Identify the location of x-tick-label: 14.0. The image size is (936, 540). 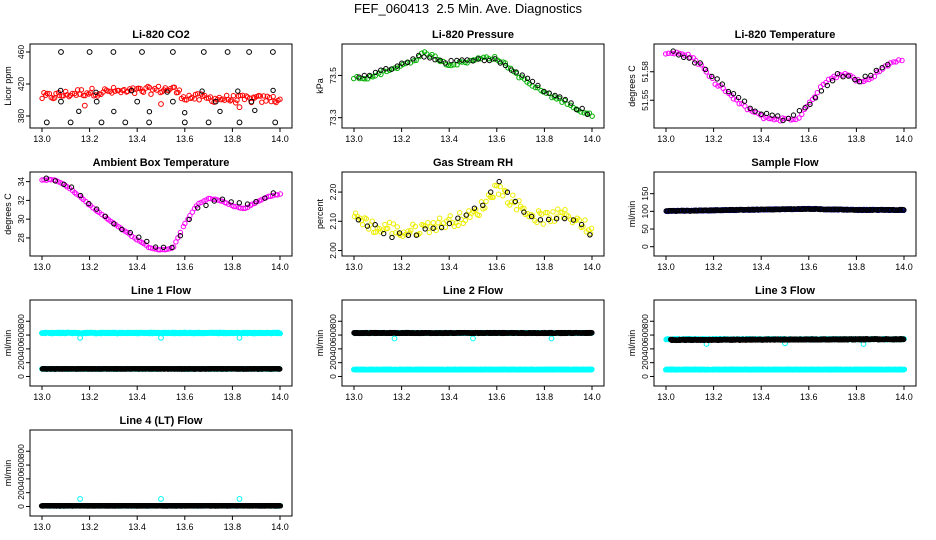
(592, 397).